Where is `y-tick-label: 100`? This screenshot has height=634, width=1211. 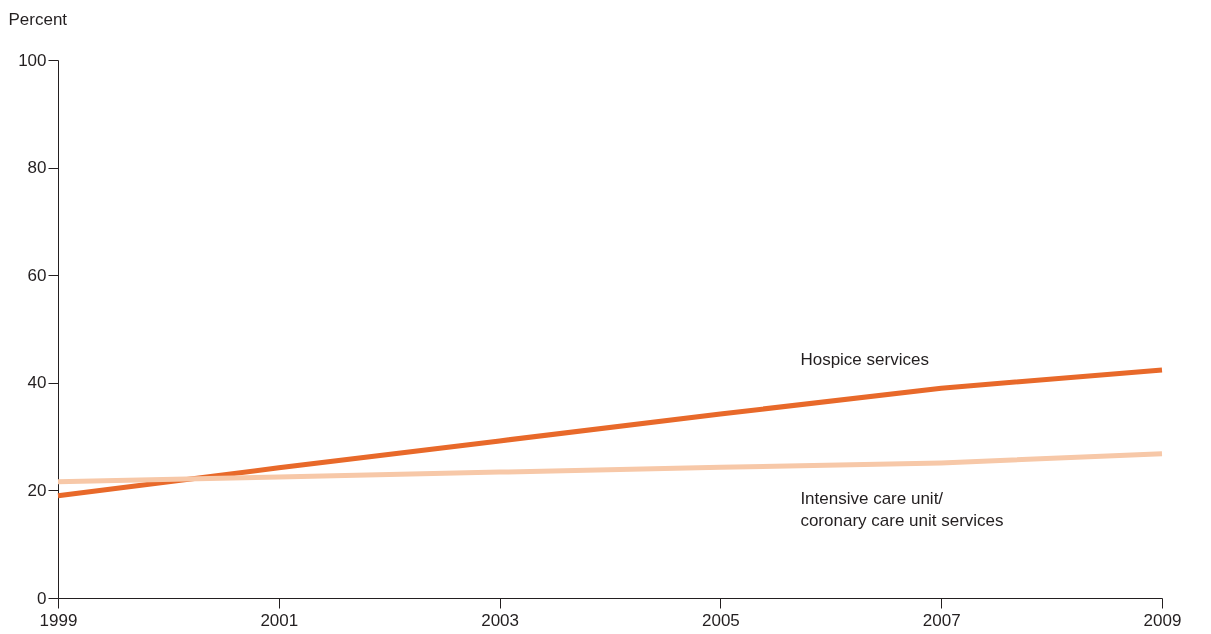 y-tick-label: 100 is located at coordinates (32, 60).